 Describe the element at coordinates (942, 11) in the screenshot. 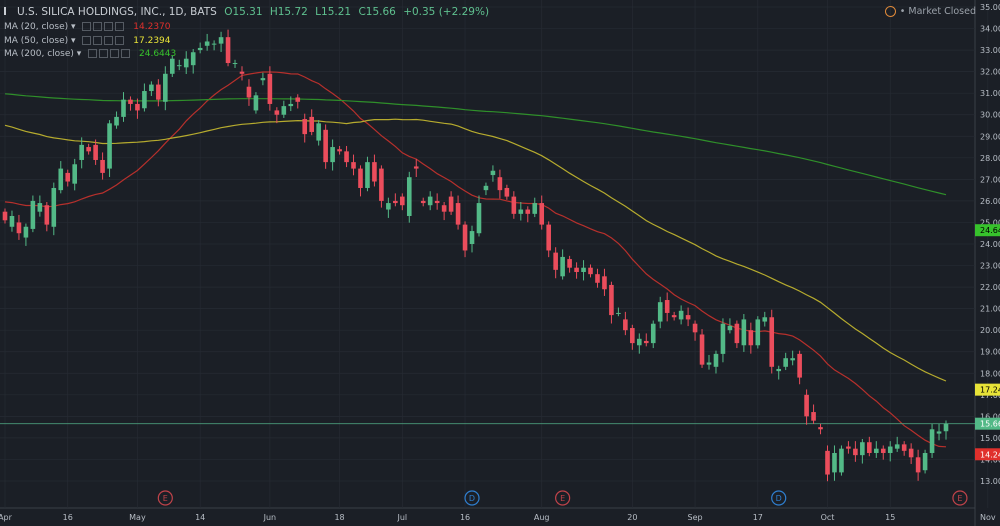

I see `market-status-label: Market Closed` at that location.